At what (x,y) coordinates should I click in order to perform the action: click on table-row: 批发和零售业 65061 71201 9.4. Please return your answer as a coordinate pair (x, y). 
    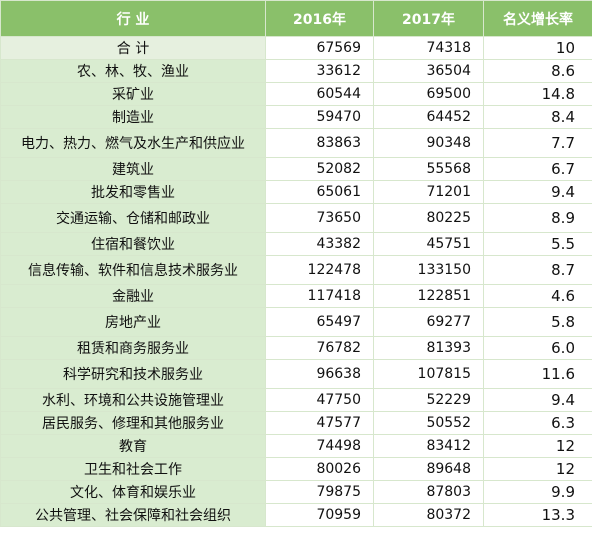
    Looking at the image, I should click on (296, 192).